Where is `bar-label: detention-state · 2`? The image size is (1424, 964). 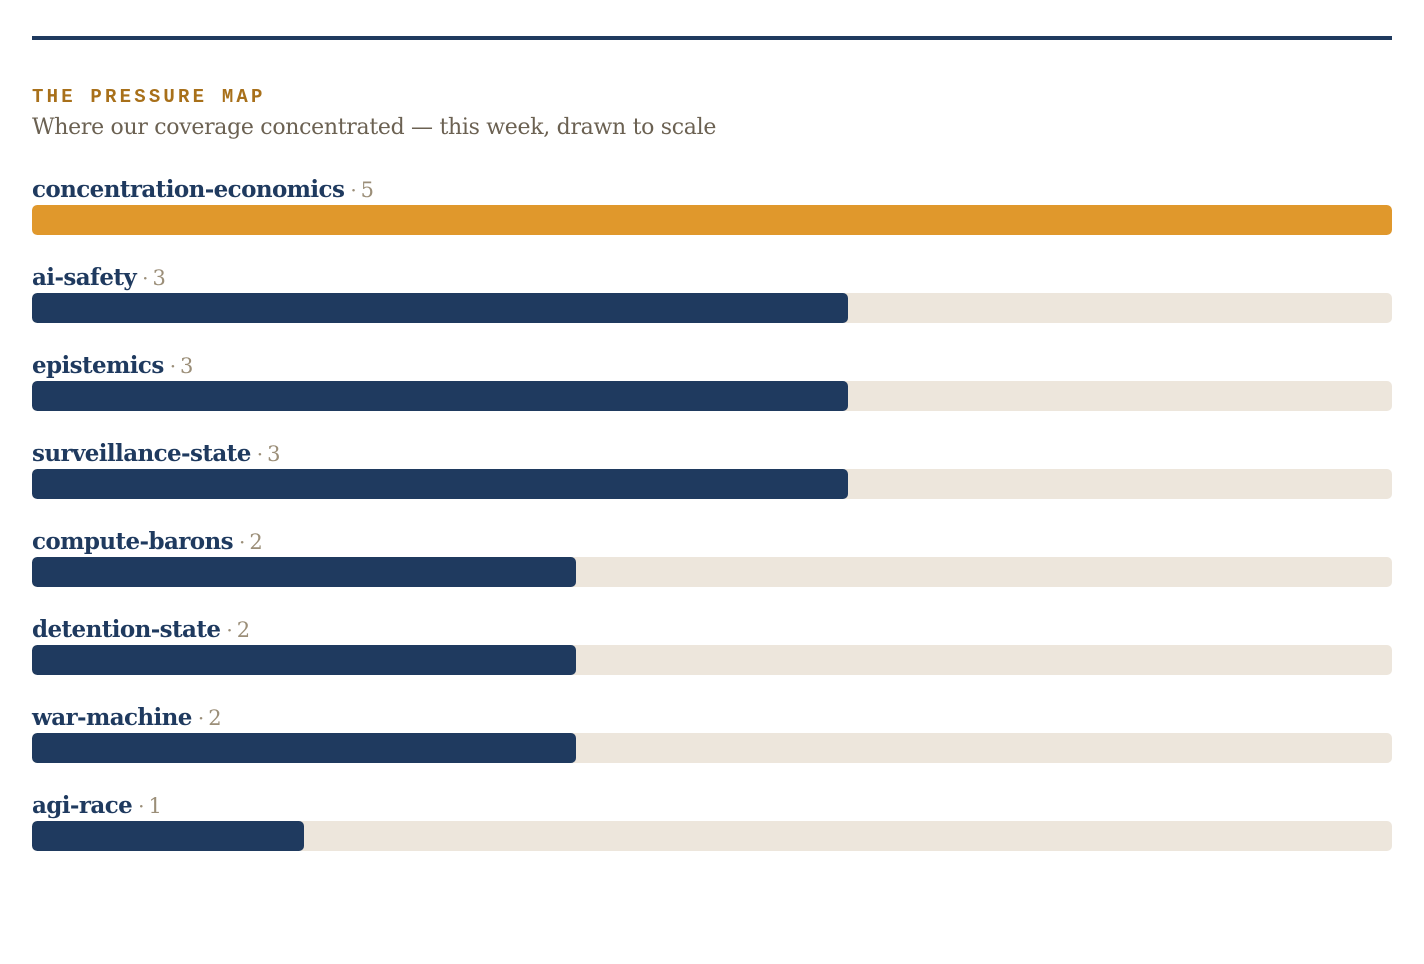 bar-label: detention-state · 2 is located at coordinates (712, 632).